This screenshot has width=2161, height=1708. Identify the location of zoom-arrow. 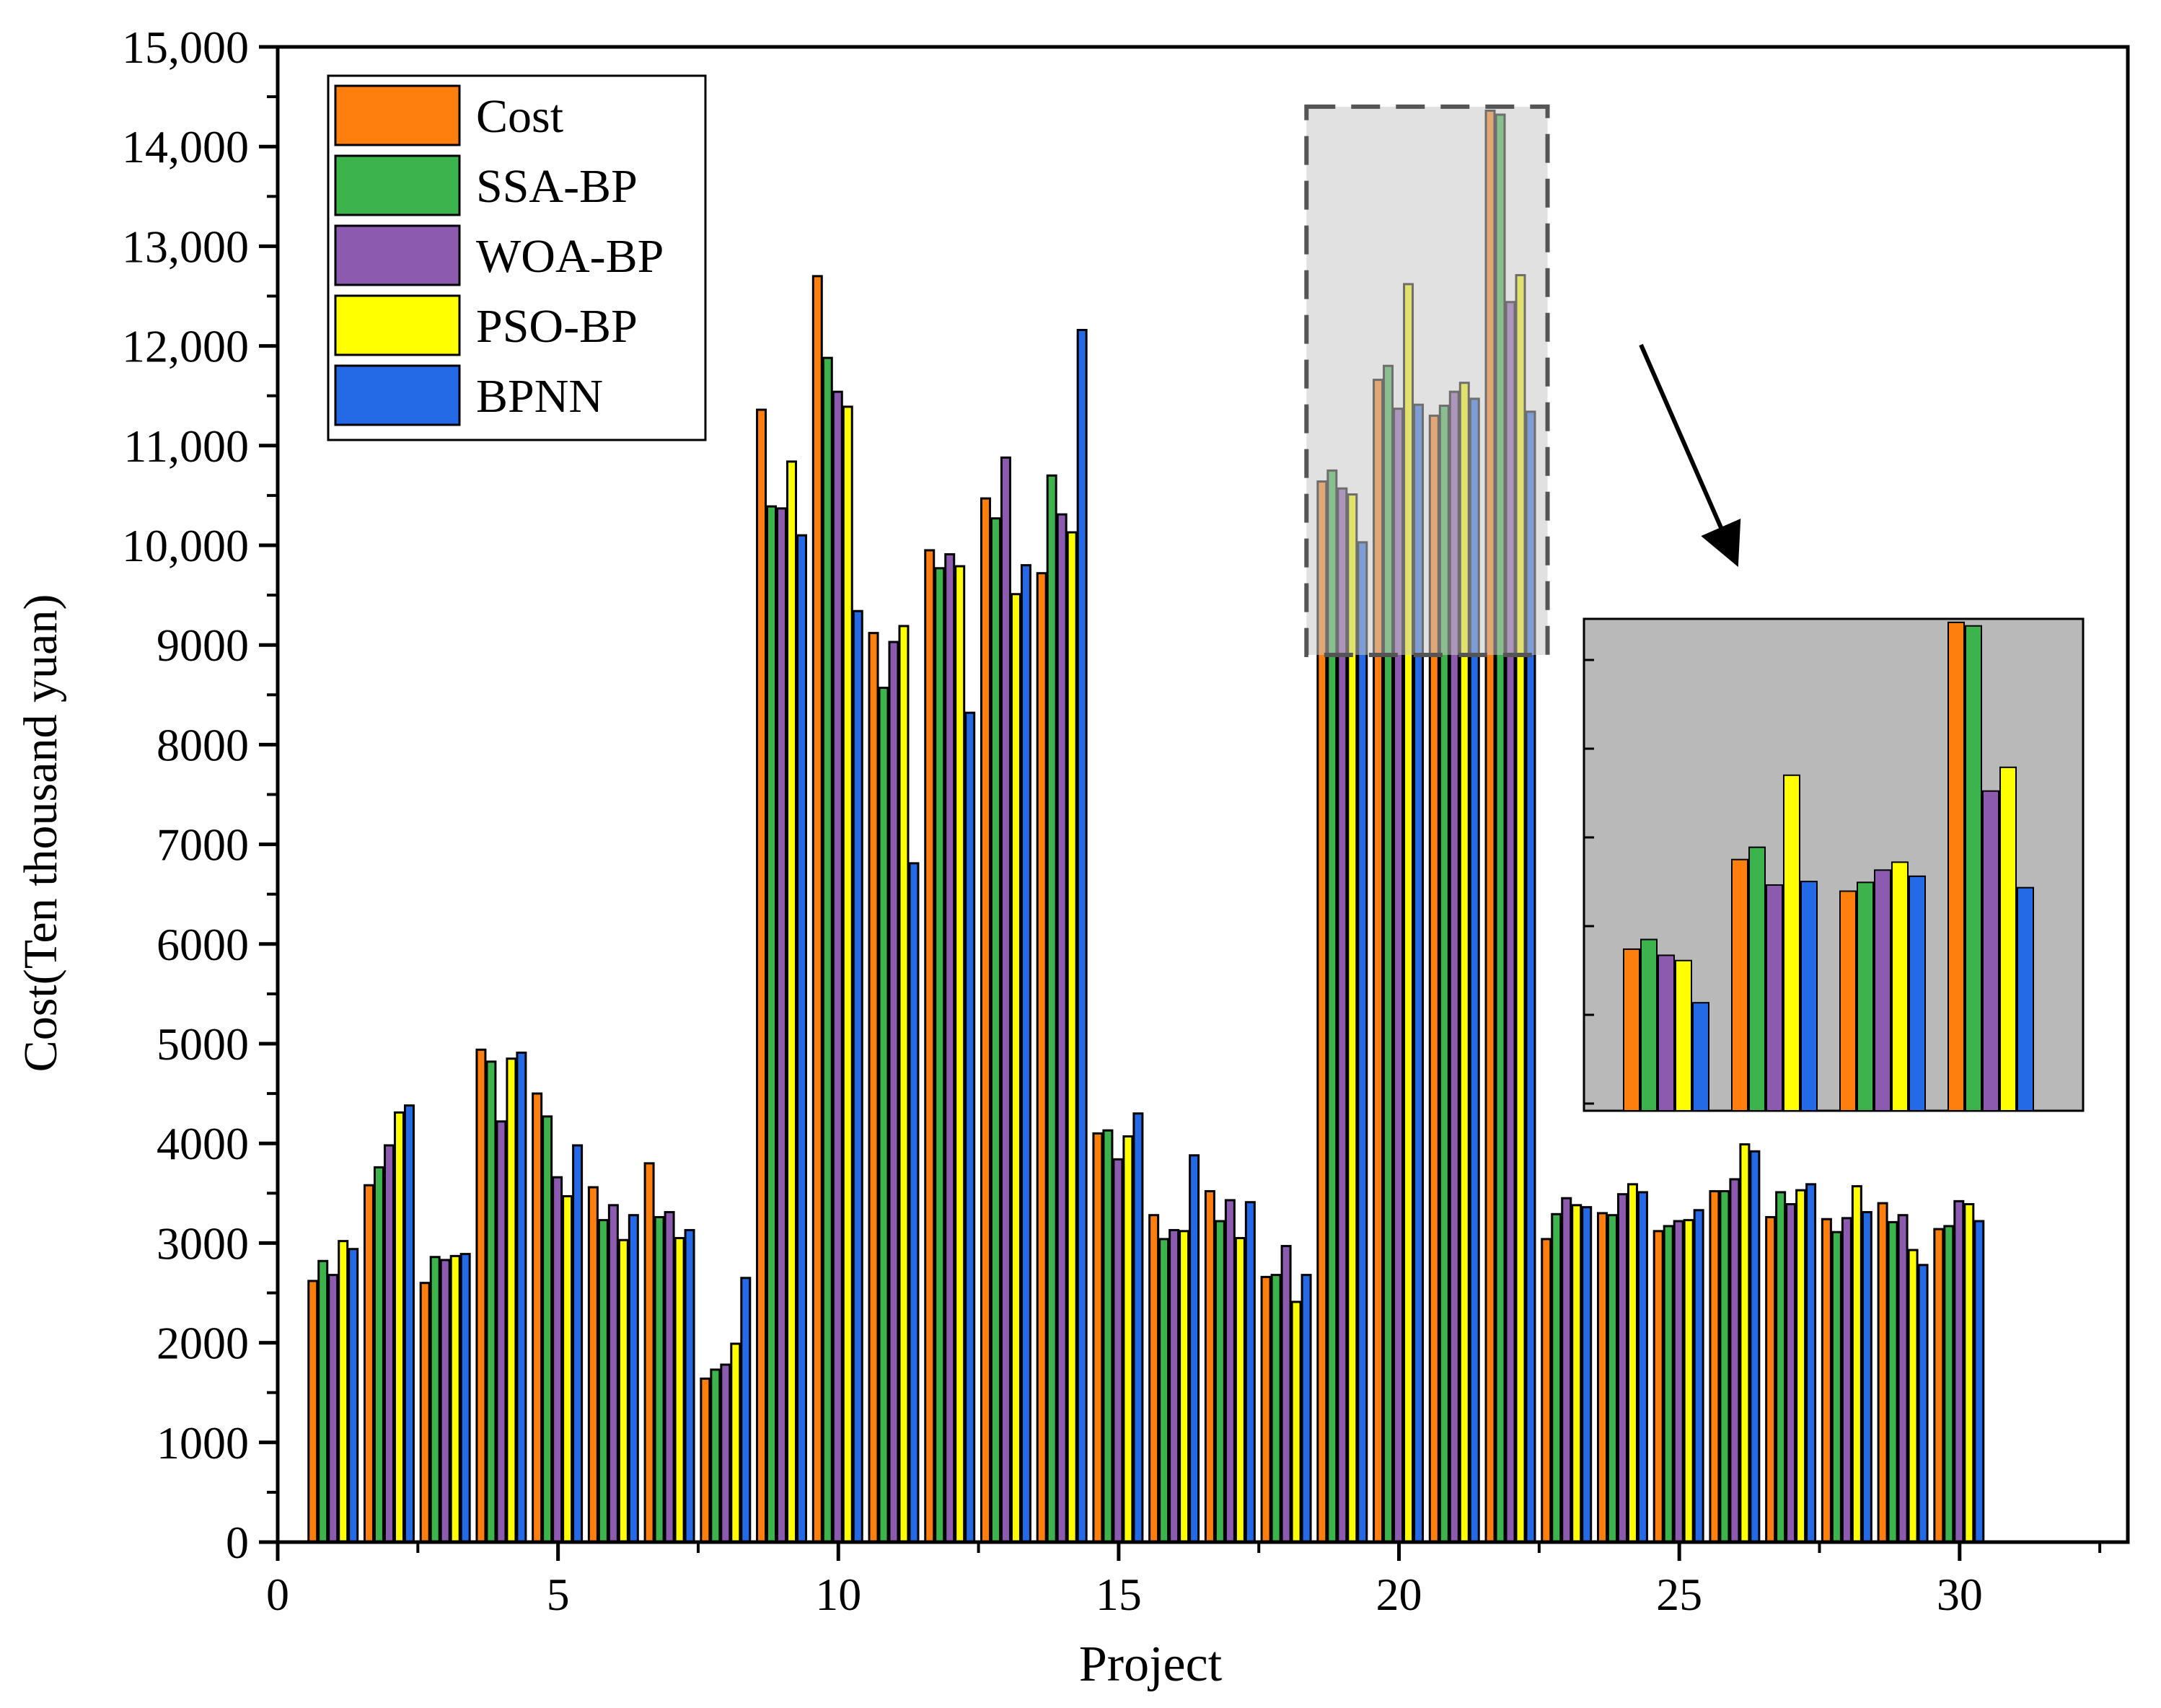
(1690, 455).